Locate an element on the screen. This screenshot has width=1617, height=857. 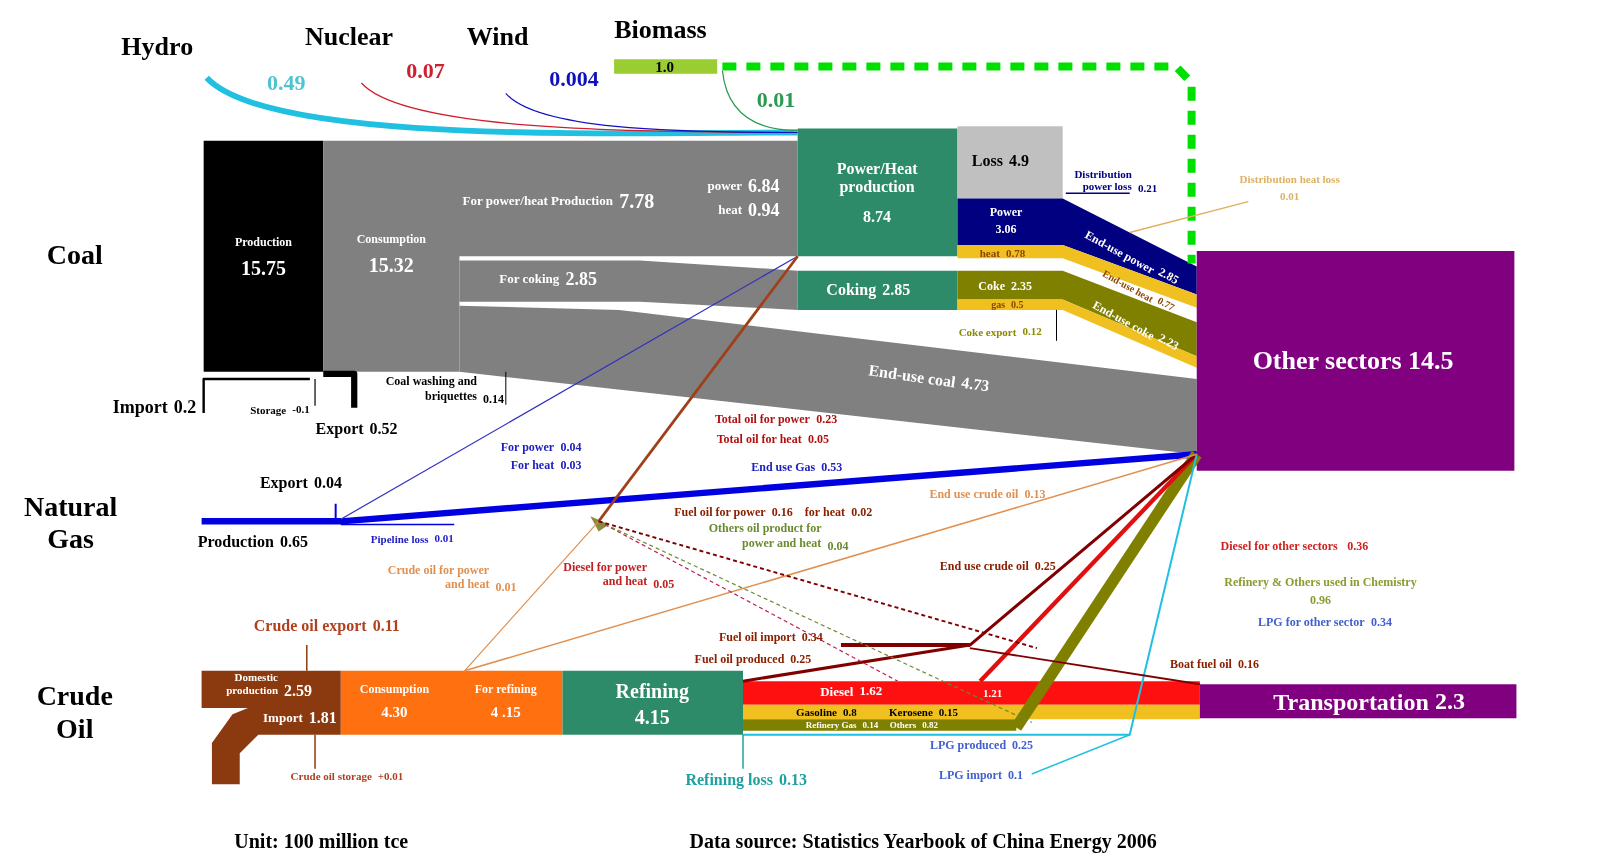
category-label: Export is located at coordinates (284, 482).